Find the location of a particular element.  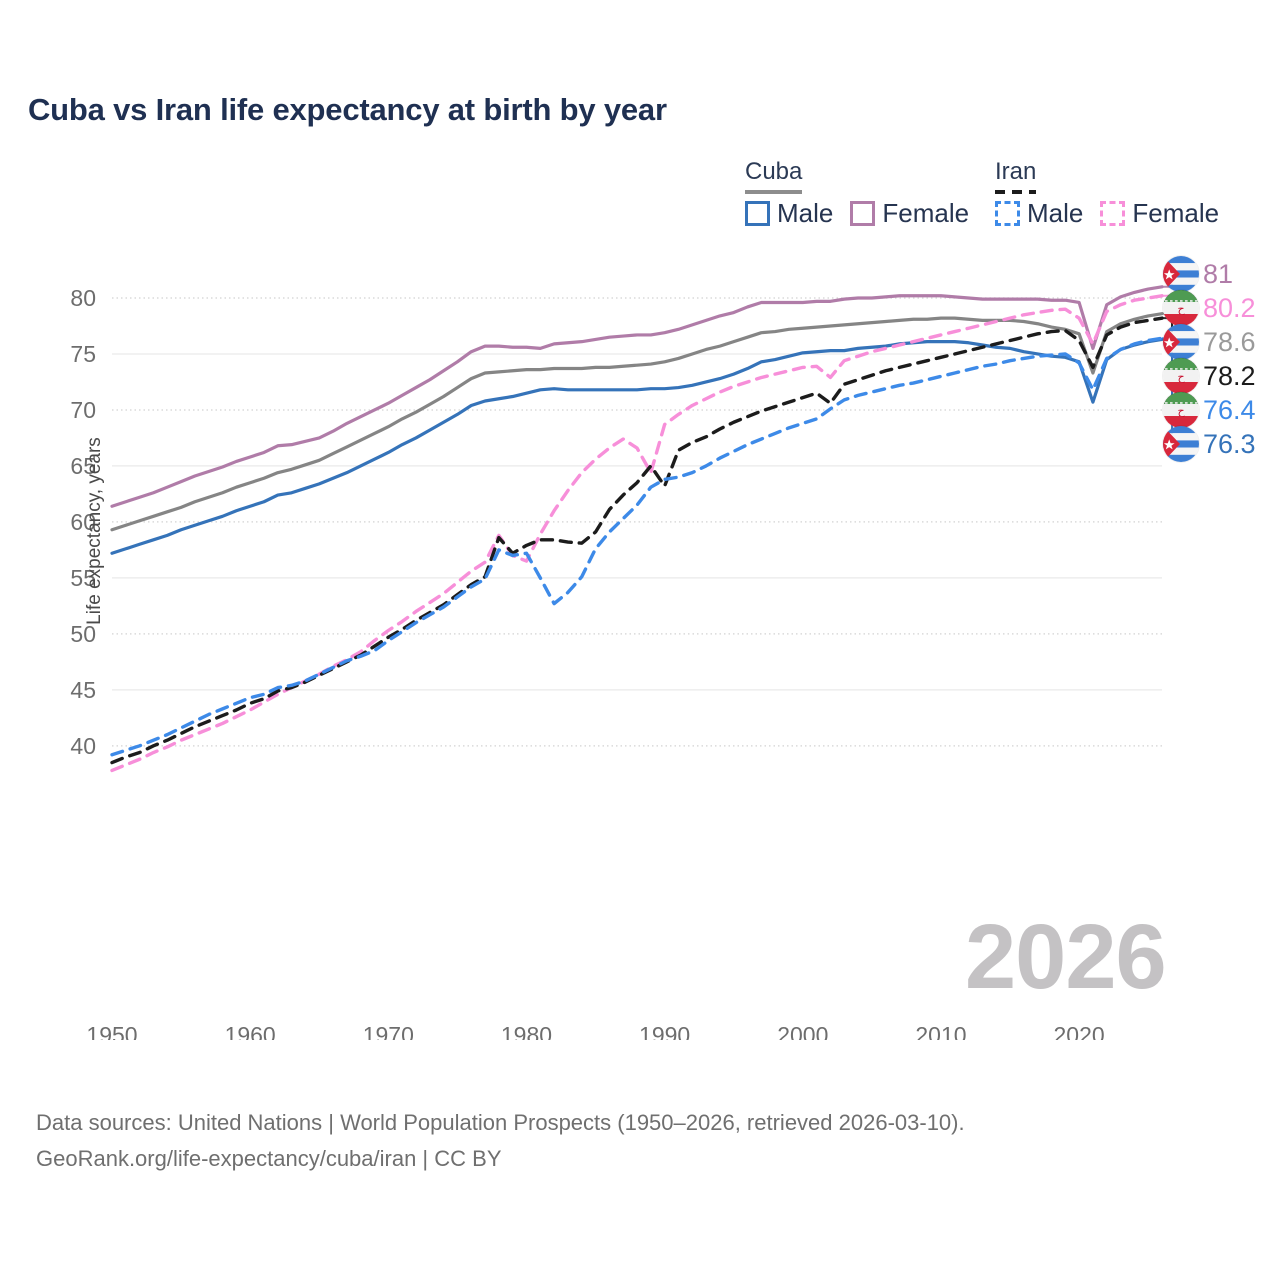

x-tick-label: 1960 is located at coordinates (250, 1031).